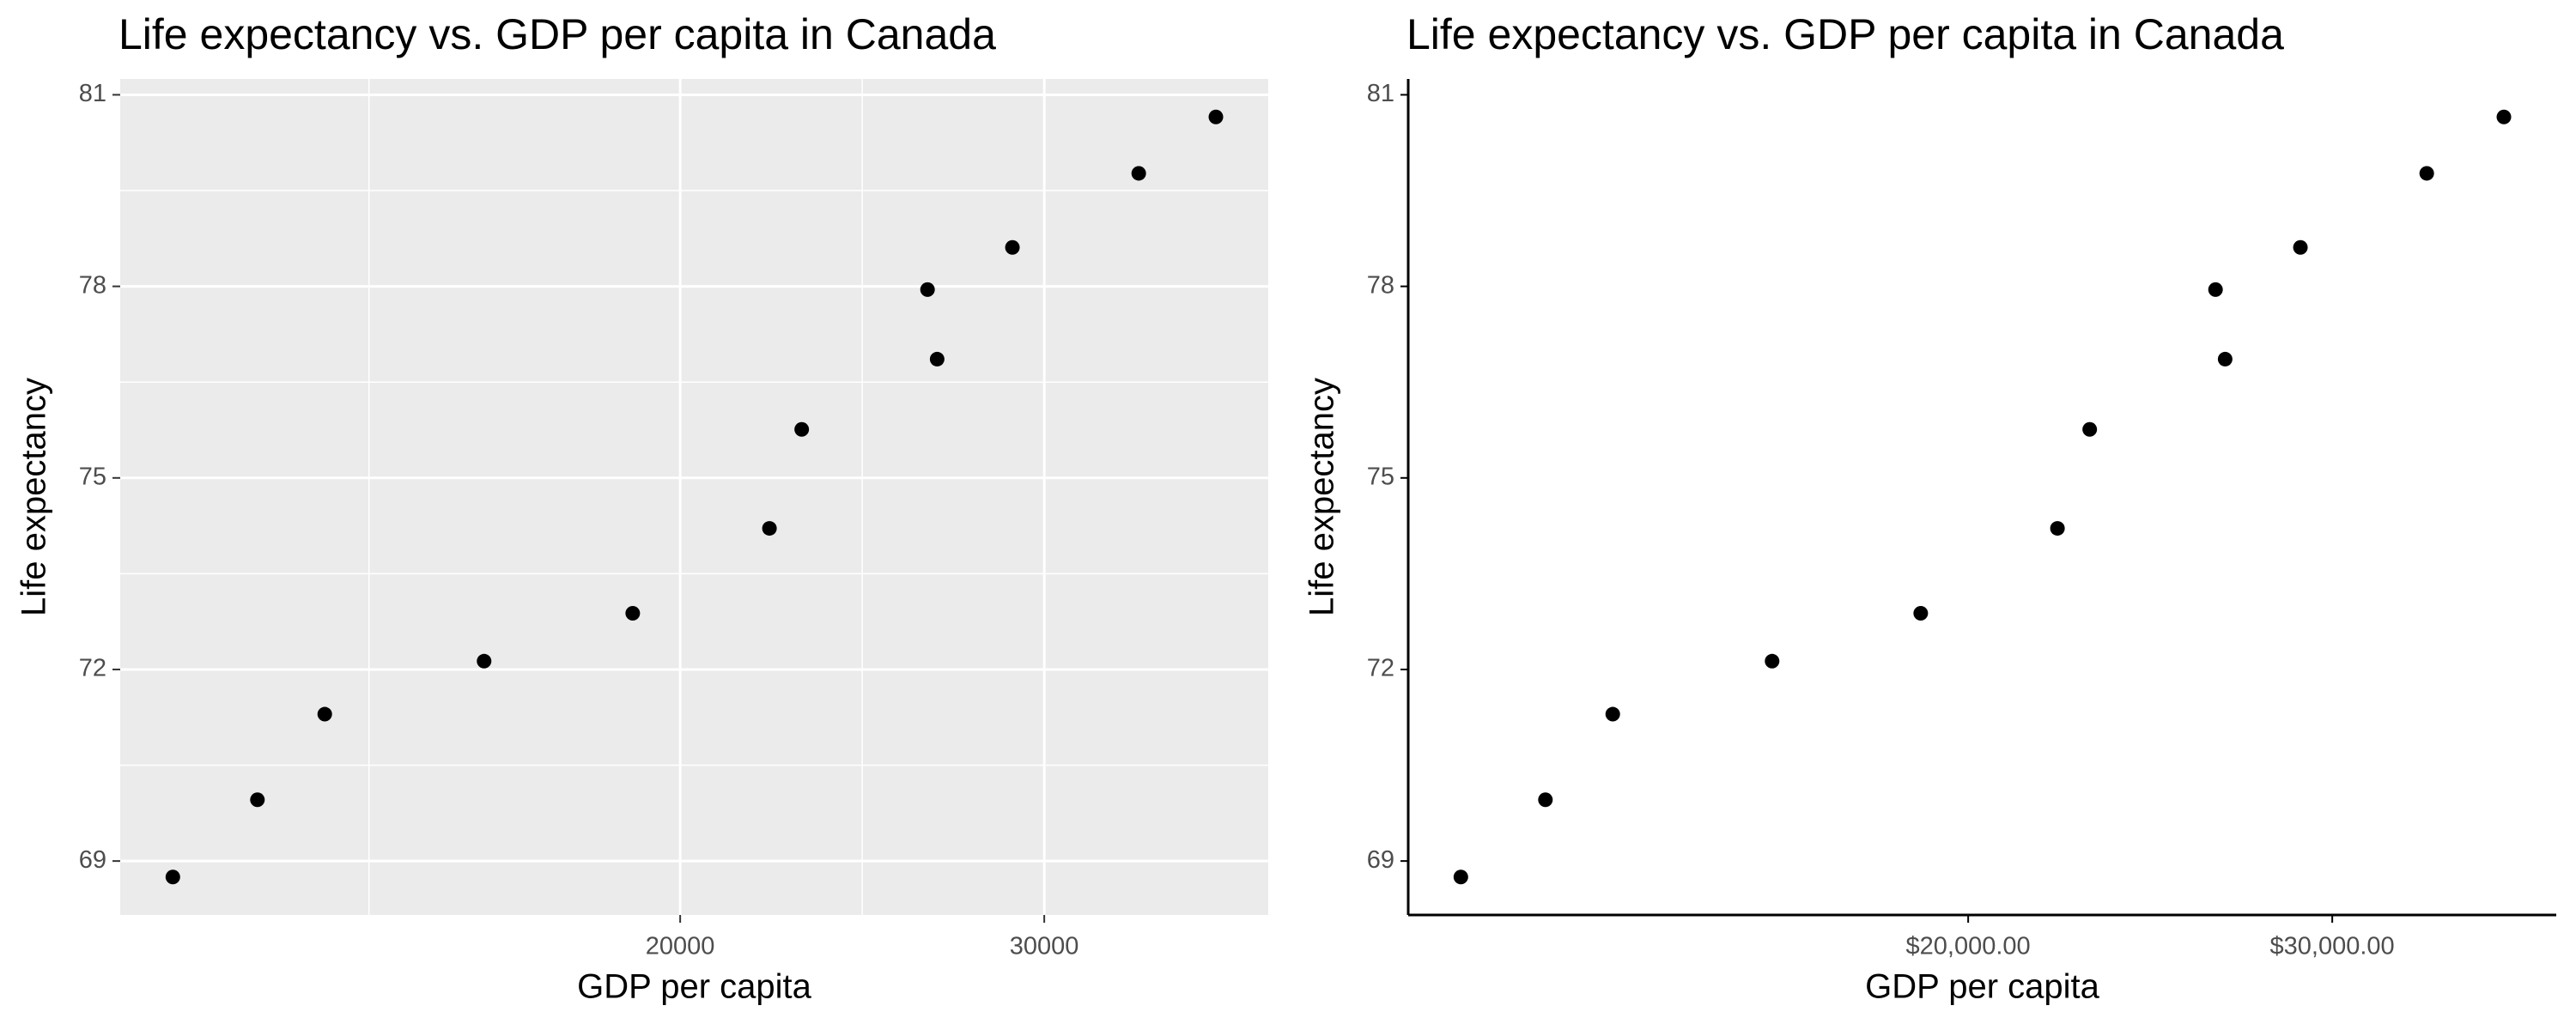 The height and width of the screenshot is (1030, 2576). I want to click on x-tick-label: 20000, so click(680, 946).